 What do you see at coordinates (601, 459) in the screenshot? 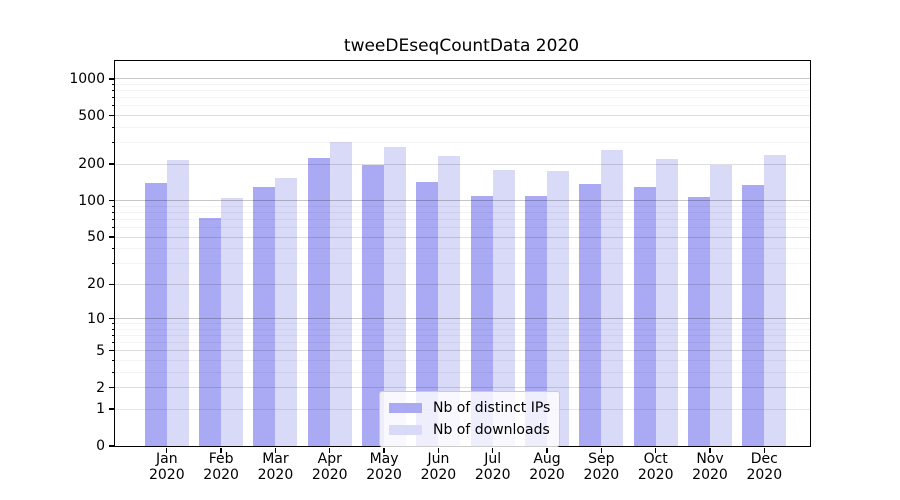
I see `x-tick-label-month: Sep` at bounding box center [601, 459].